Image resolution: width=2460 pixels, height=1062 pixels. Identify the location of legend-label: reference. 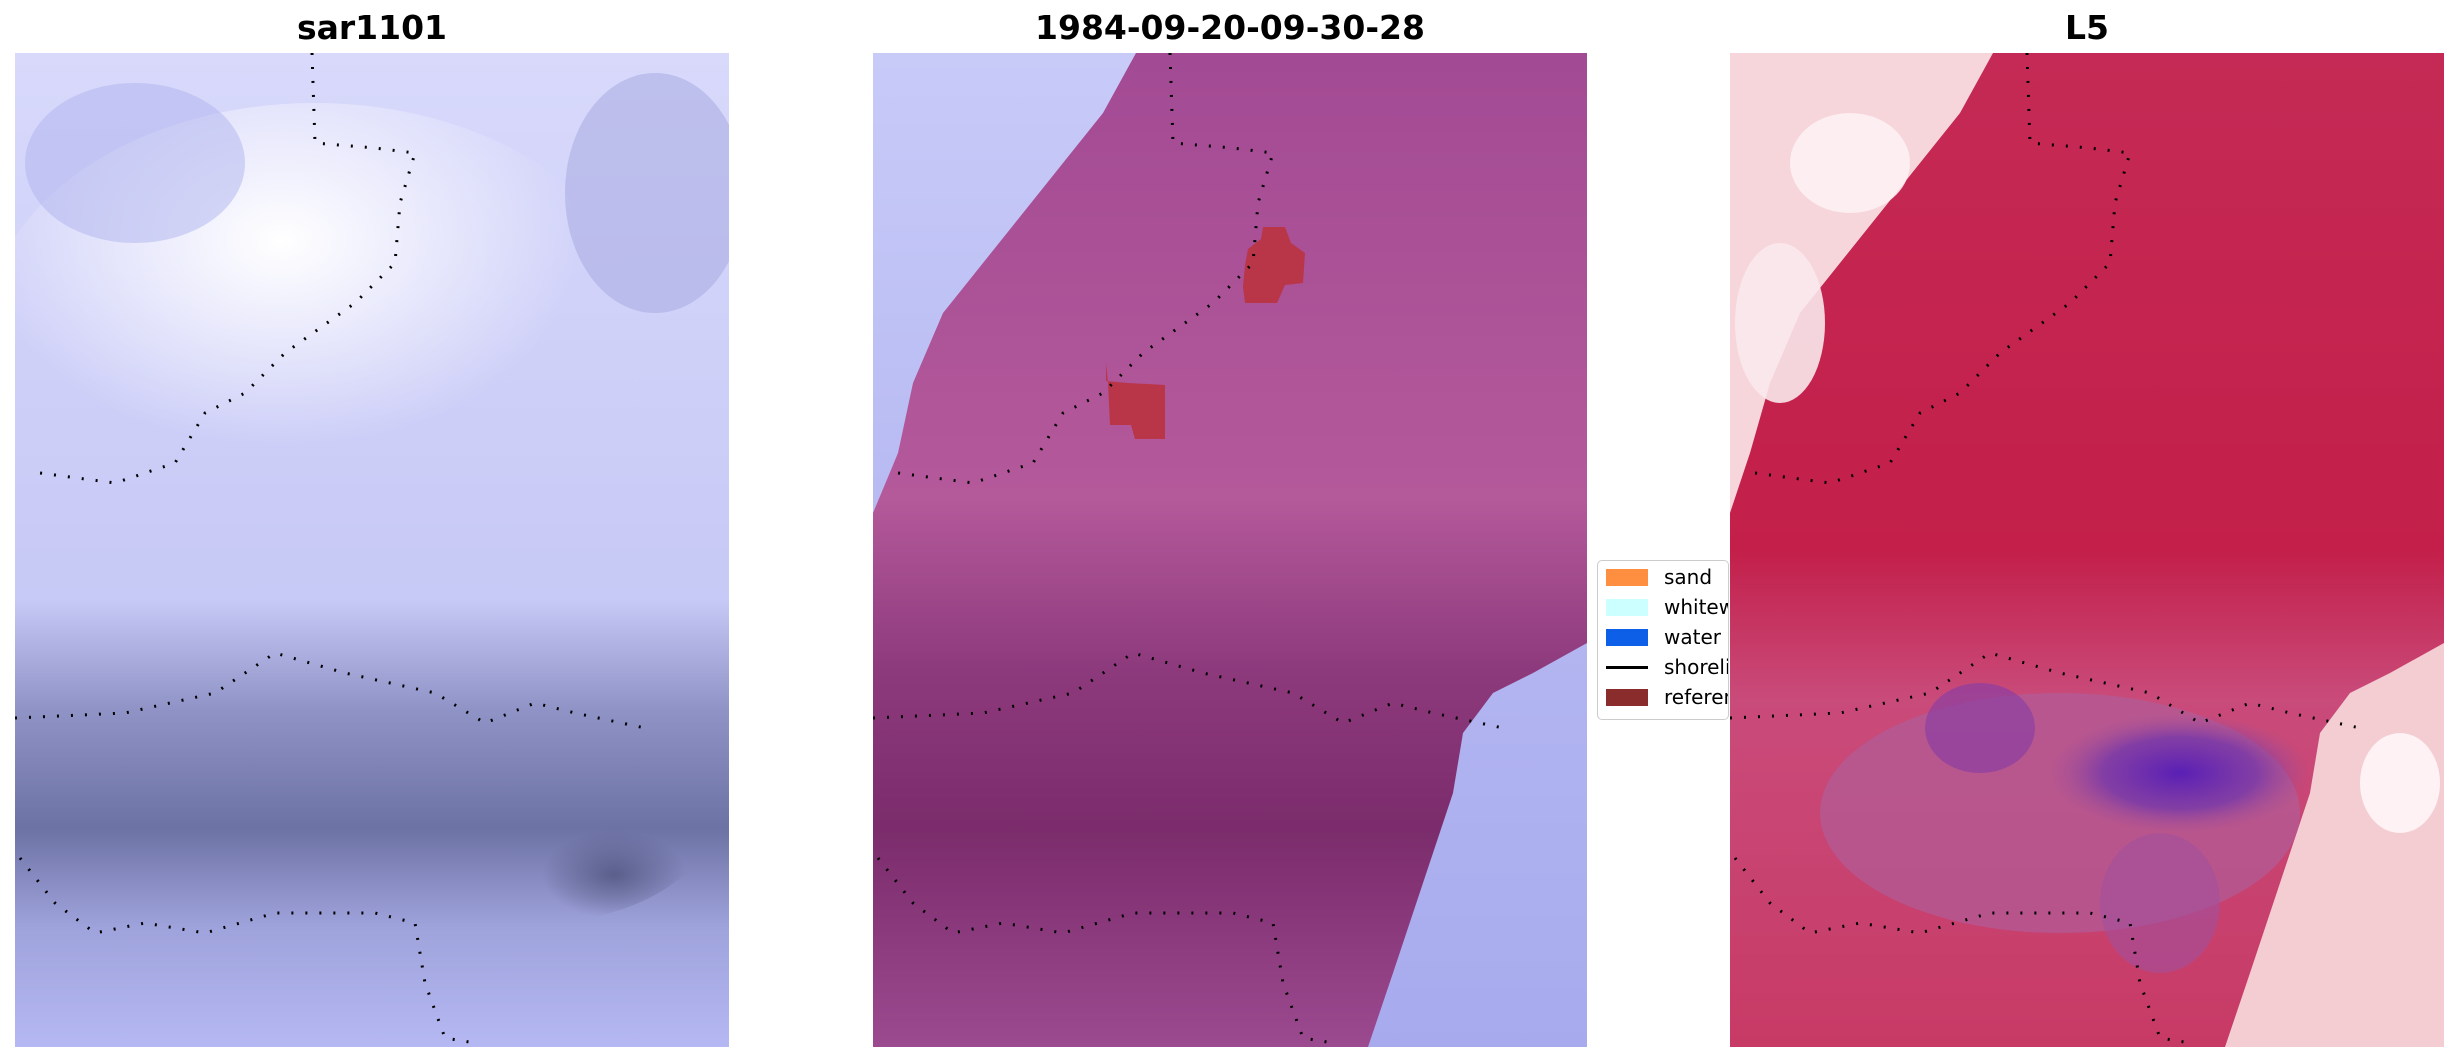
(1696, 697).